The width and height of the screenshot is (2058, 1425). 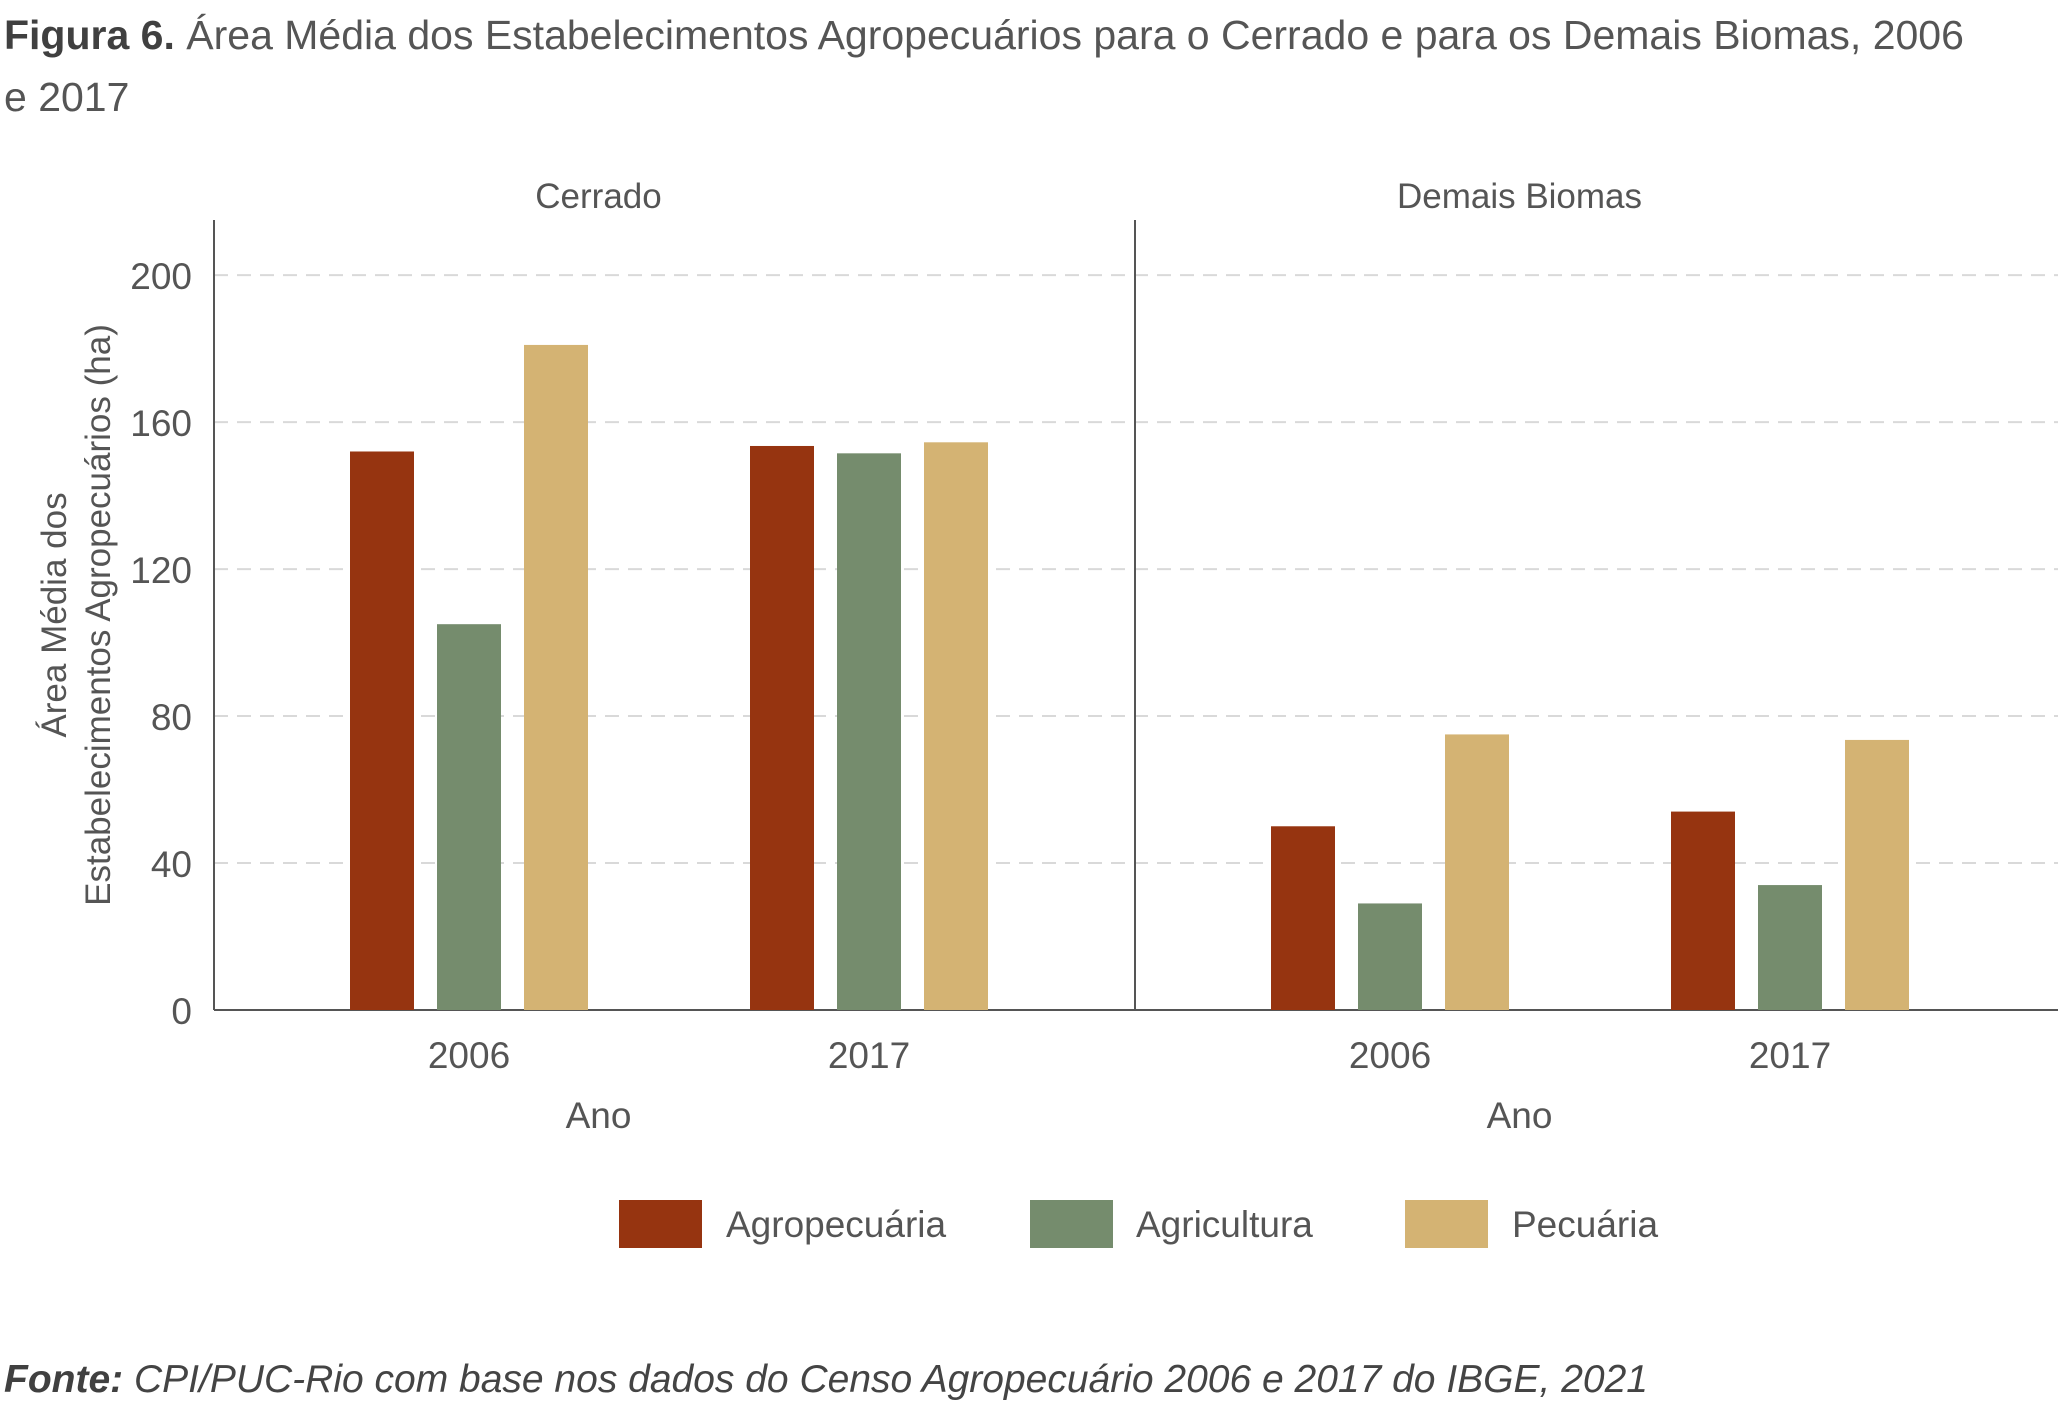 I want to click on y-tick-label: 200, so click(x=161, y=276).